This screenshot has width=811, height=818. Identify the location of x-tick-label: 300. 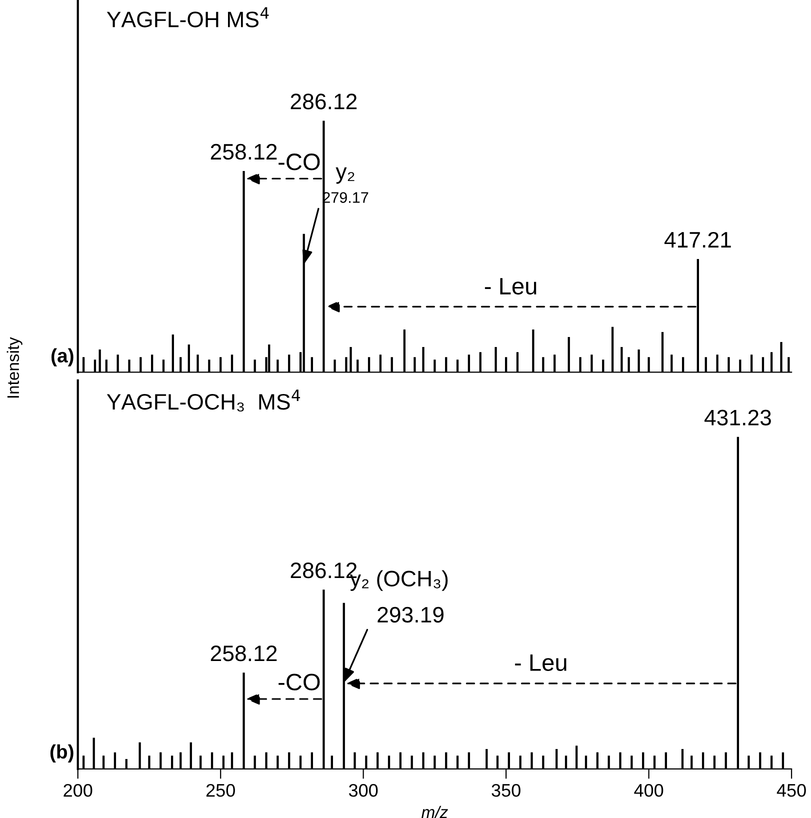
(363, 790).